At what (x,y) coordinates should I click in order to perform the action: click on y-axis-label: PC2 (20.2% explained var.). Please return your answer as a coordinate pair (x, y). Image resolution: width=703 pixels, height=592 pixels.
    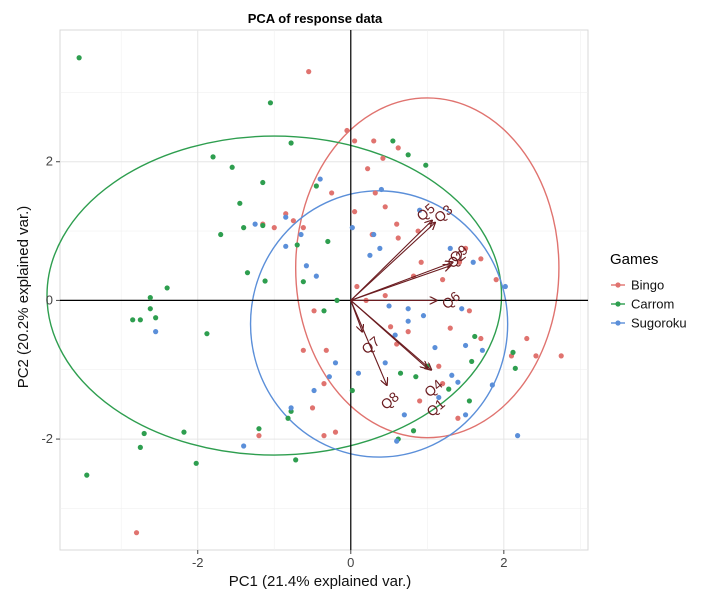
    Looking at the image, I should click on (23, 297).